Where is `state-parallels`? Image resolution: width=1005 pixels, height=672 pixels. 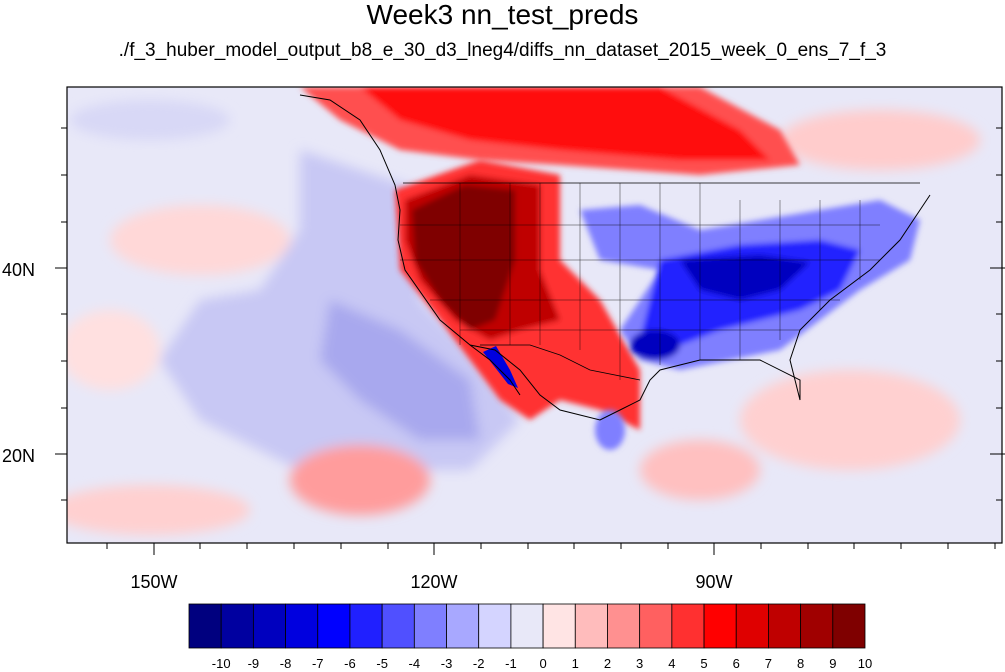 state-parallels is located at coordinates (640, 277).